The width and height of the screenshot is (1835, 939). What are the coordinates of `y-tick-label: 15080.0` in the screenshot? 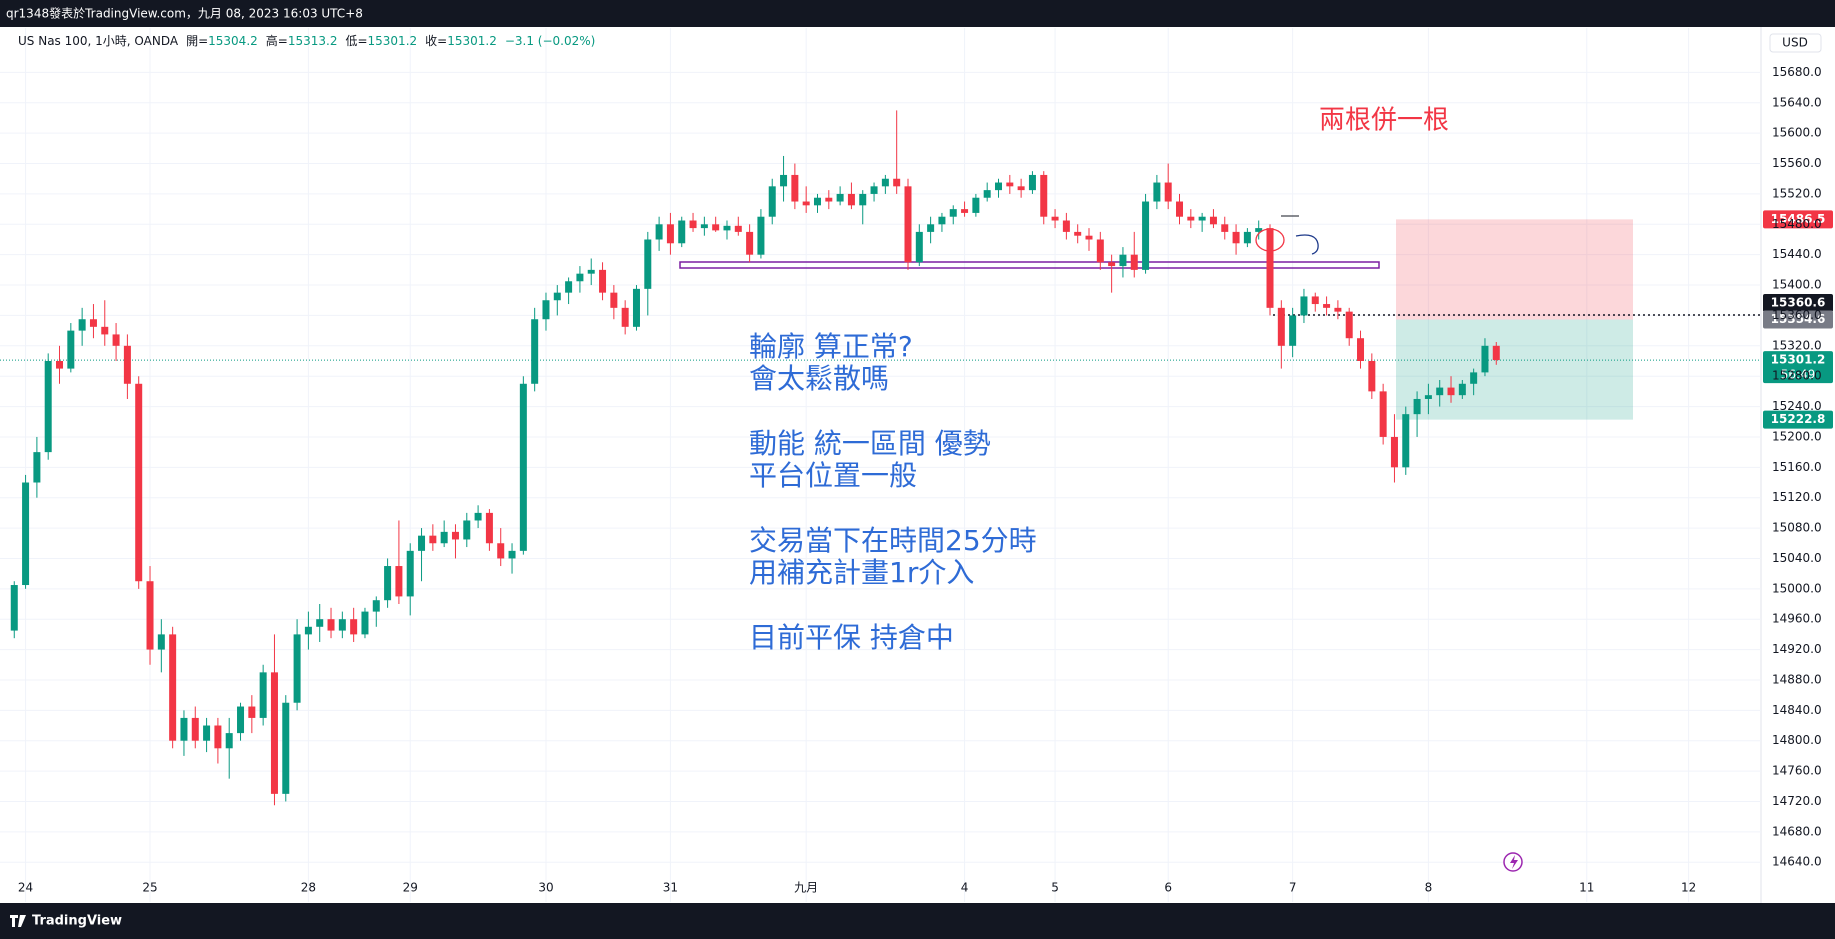 It's located at (1797, 528).